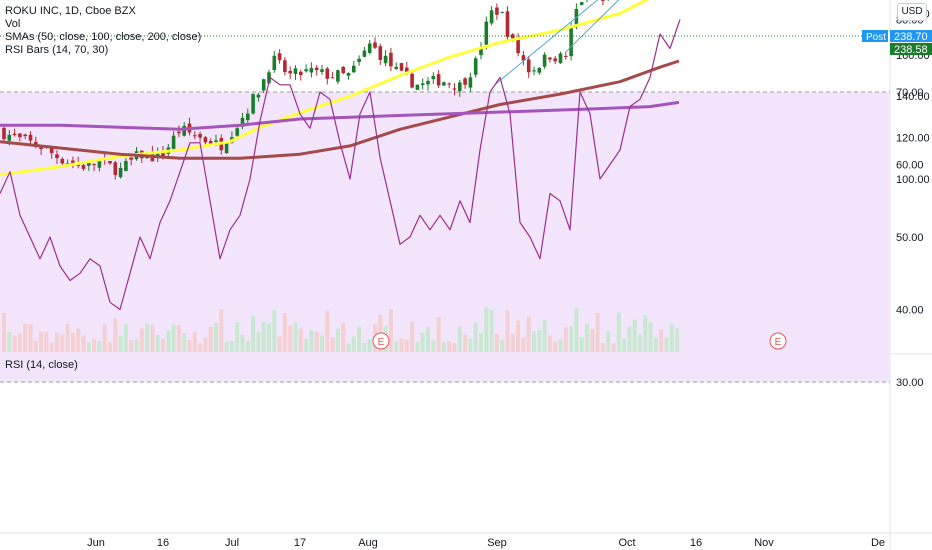 This screenshot has height=550, width=932. I want to click on rsi-axis-tick: 40.00, so click(910, 311).